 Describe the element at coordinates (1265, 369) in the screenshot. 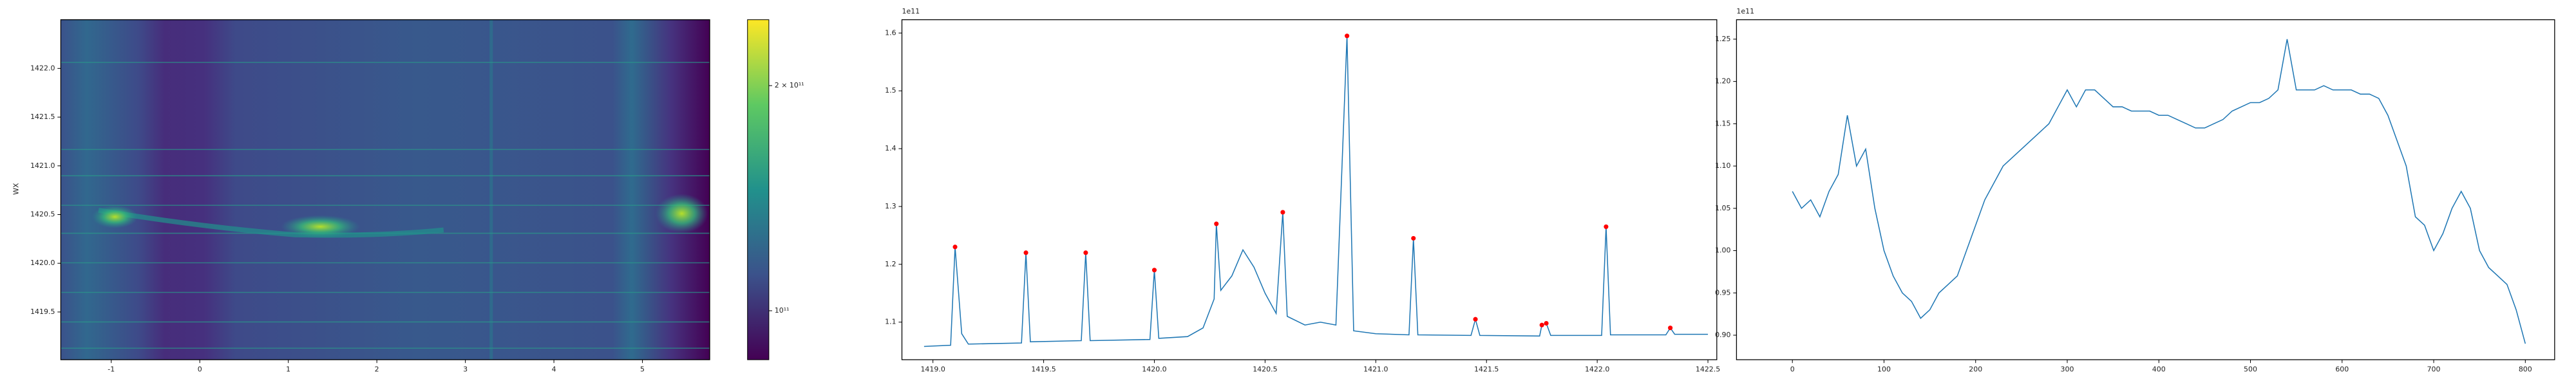

I see `x-tick-label: 1420.5` at that location.